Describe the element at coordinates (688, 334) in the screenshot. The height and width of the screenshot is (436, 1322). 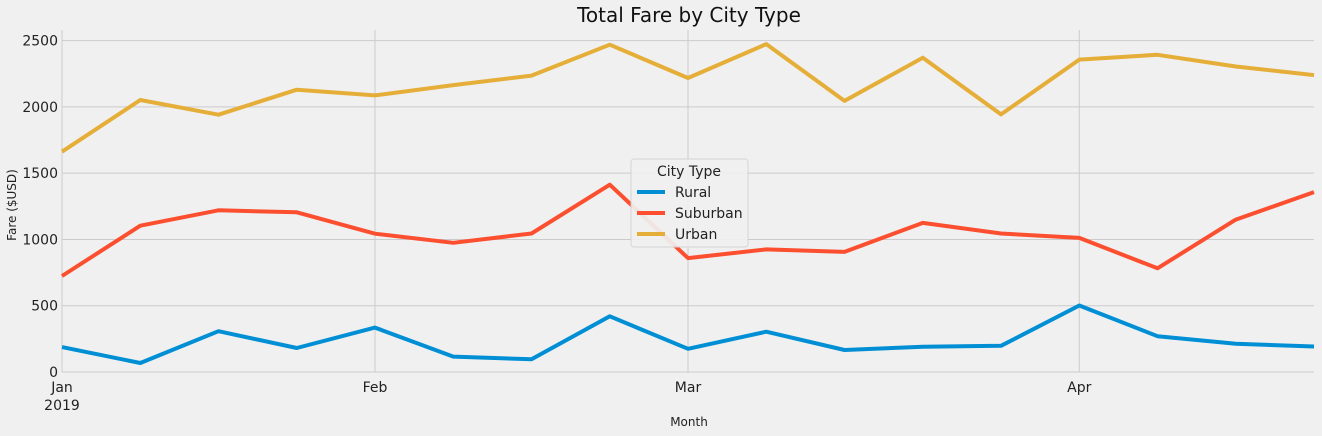
I see `series-line-rural` at that location.